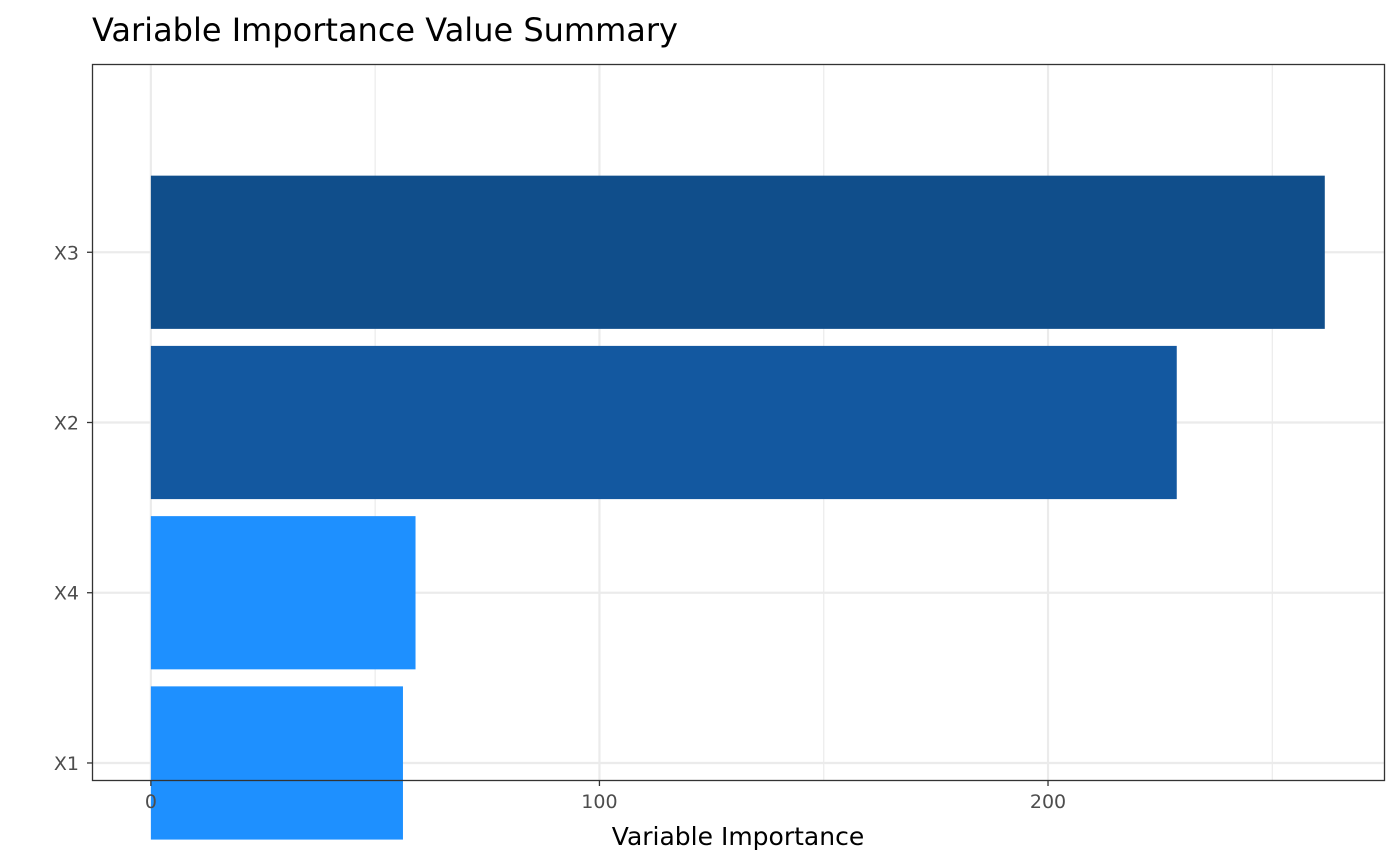 This screenshot has width=1400, height=866. Describe the element at coordinates (738, 836) in the screenshot. I see `x-axis-title: Variable Importance` at that location.